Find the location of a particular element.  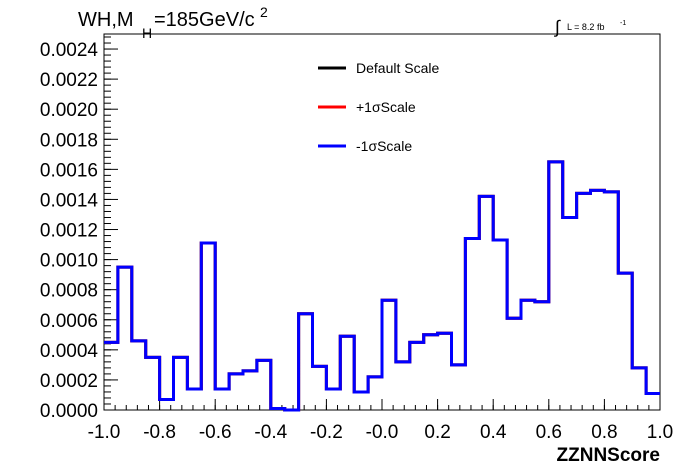

x-tick-label: -0.0 is located at coordinates (382, 432).